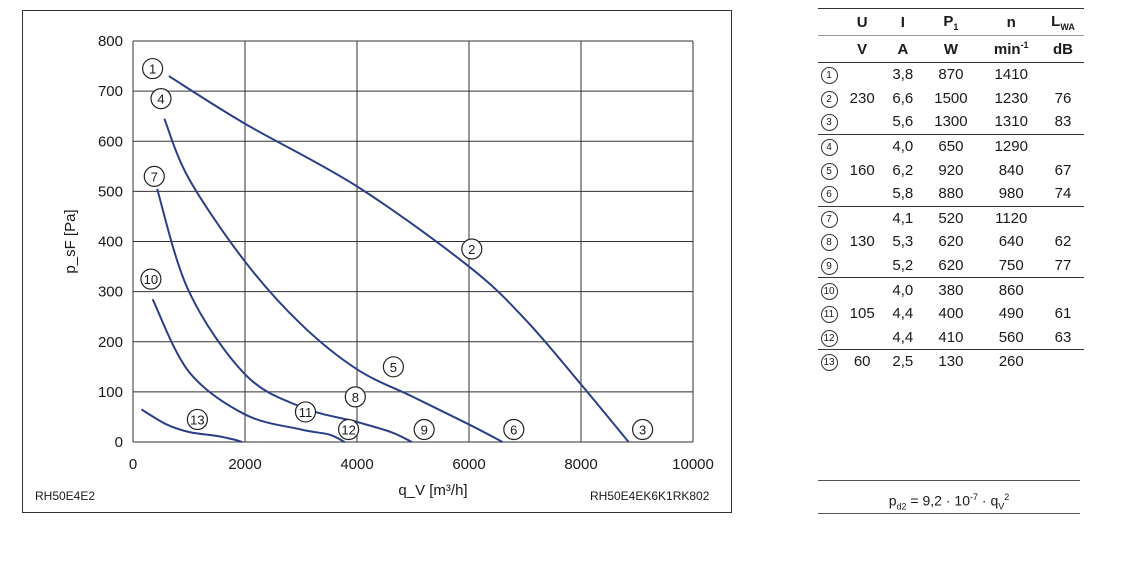  What do you see at coordinates (1011, 314) in the screenshot?
I see `cell-speed: 490` at bounding box center [1011, 314].